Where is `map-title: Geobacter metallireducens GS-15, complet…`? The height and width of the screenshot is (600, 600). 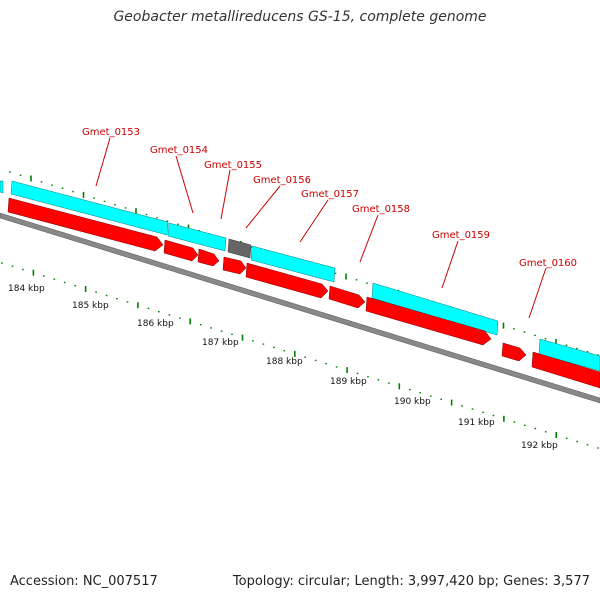 map-title: Geobacter metallireducens GS-15, complet… is located at coordinates (300, 17).